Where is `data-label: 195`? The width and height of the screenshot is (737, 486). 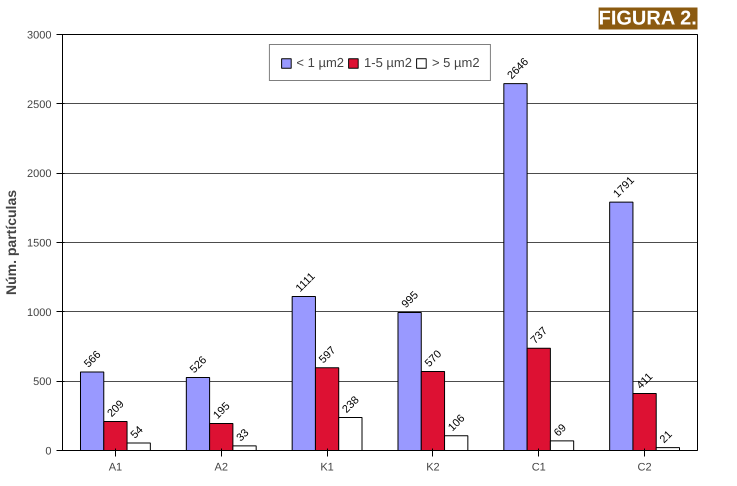
data-label: 195 is located at coordinates (222, 411).